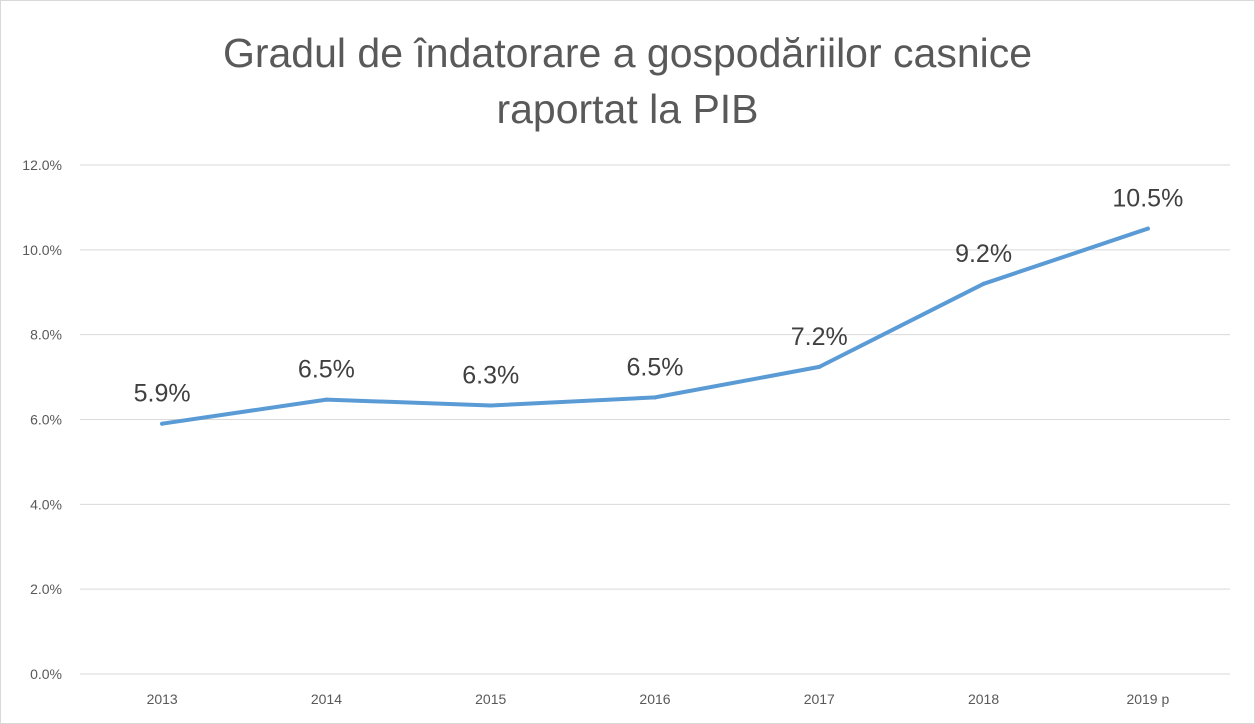 The height and width of the screenshot is (724, 1255). Describe the element at coordinates (46, 420) in the screenshot. I see `y-tick-label: 6.0%` at that location.